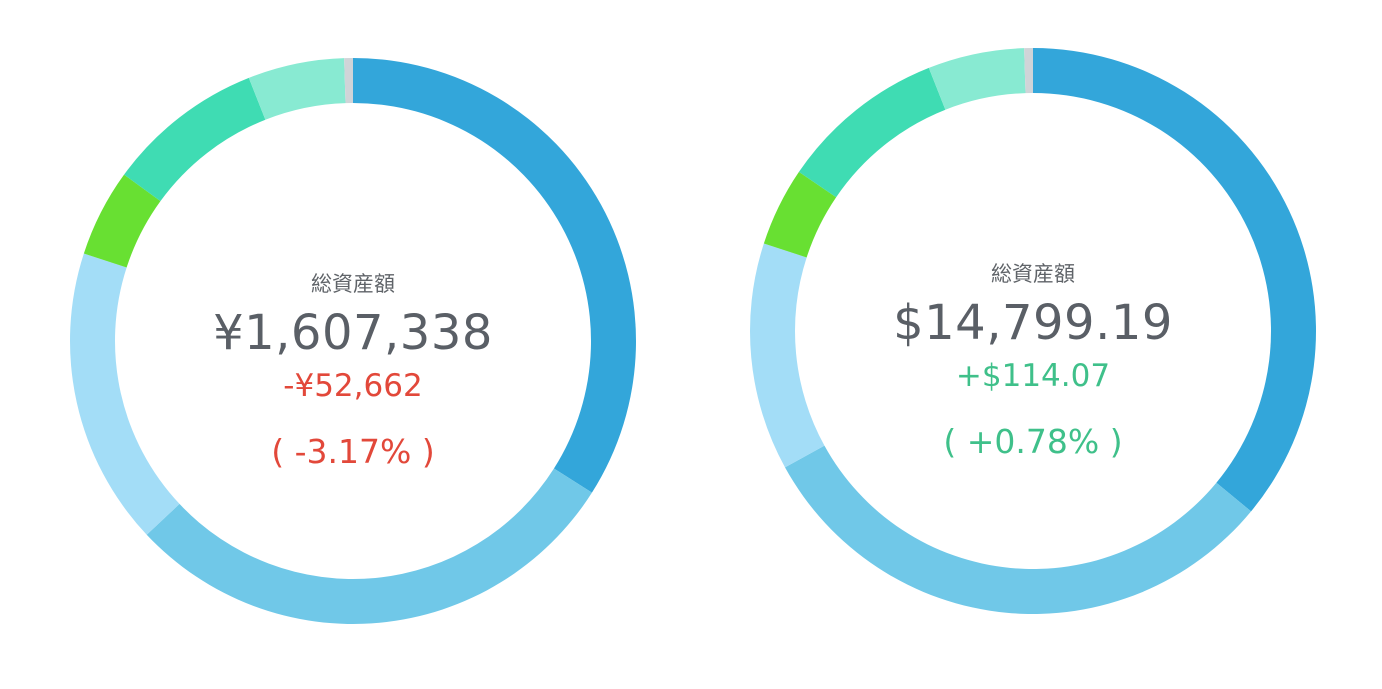  What do you see at coordinates (353, 386) in the screenshot?
I see `change-amount: -¥52,662` at bounding box center [353, 386].